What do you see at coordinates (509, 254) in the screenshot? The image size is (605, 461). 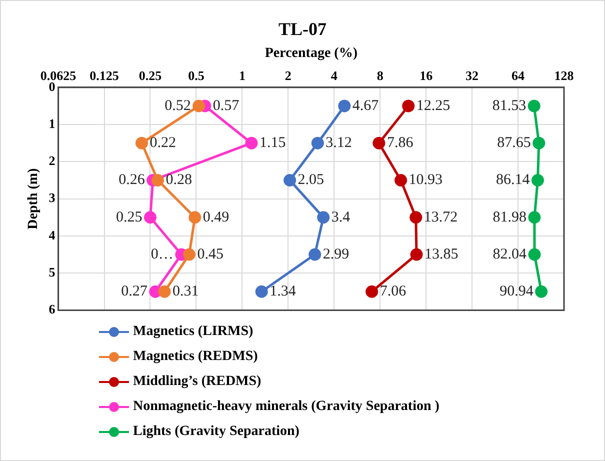 I see `data-label: 82.04` at bounding box center [509, 254].